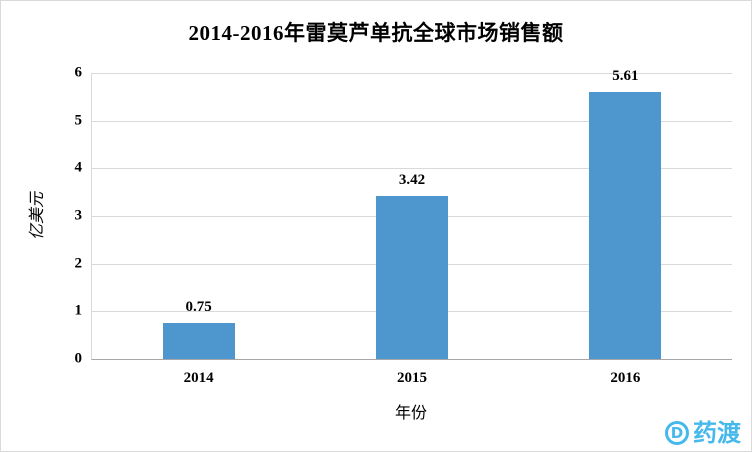  Describe the element at coordinates (198, 307) in the screenshot. I see `bar-value-label: 0.75` at that location.